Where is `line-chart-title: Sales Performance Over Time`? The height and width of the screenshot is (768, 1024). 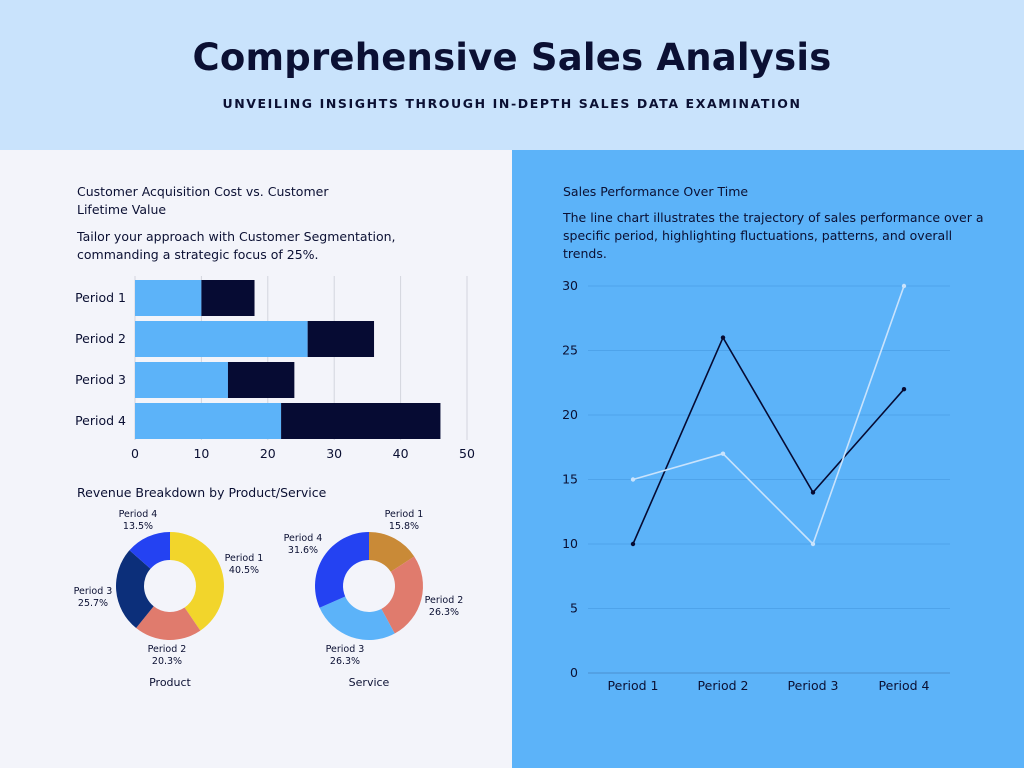 line-chart-title: Sales Performance Over Time is located at coordinates (656, 191).